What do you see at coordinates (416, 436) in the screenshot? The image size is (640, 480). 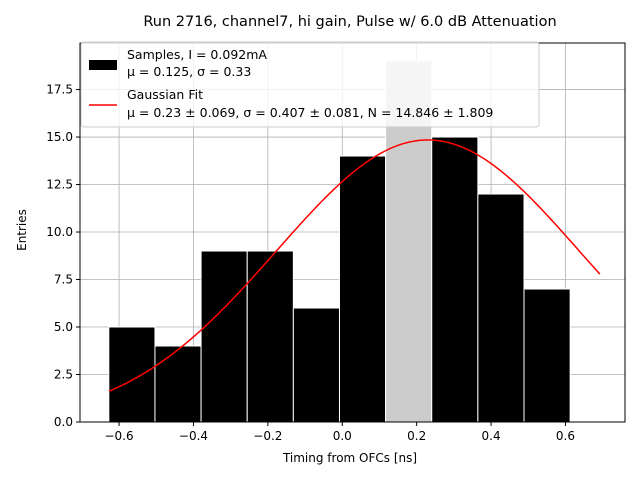 I see `x-tick-label-4: 0.2` at bounding box center [416, 436].